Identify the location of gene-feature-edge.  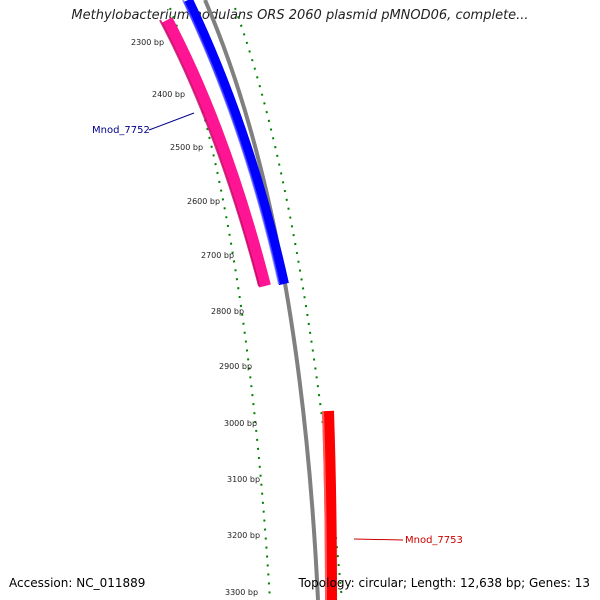
(209, 153).